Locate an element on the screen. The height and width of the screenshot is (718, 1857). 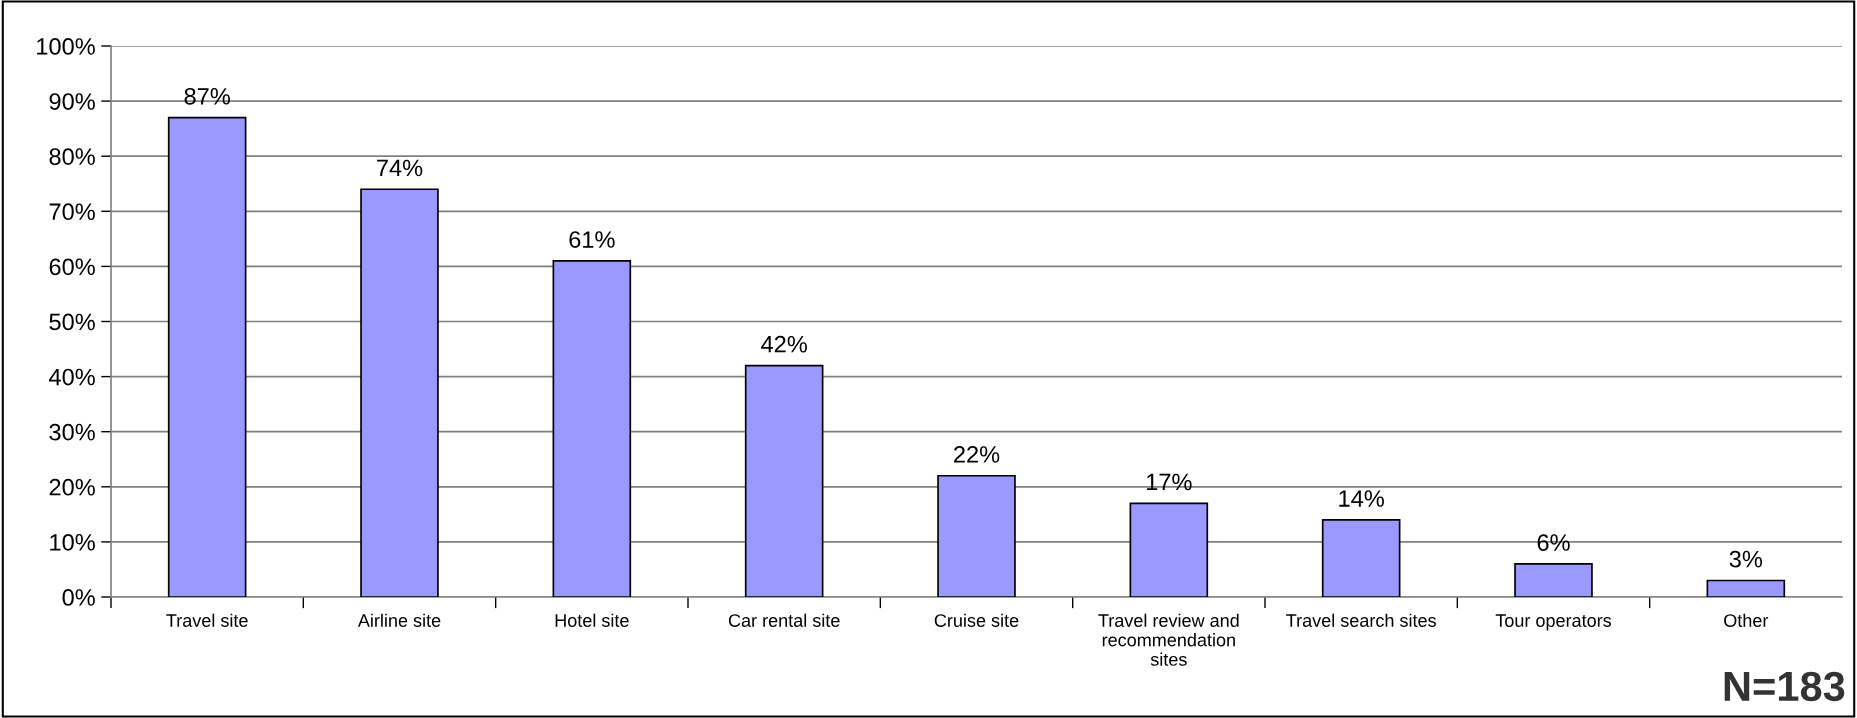
y-tick-label: 90% is located at coordinates (72, 101).